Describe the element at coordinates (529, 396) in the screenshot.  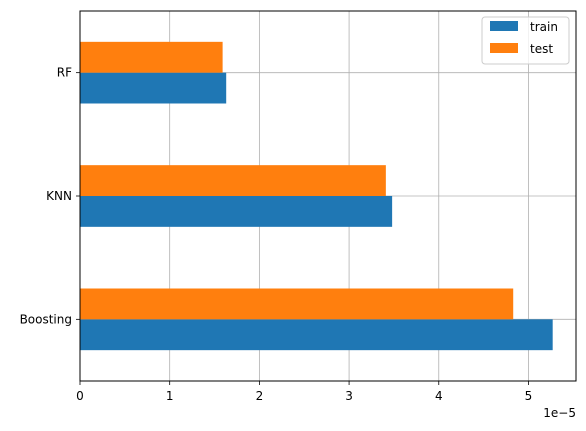
I see `x-tick-label: 5` at that location.